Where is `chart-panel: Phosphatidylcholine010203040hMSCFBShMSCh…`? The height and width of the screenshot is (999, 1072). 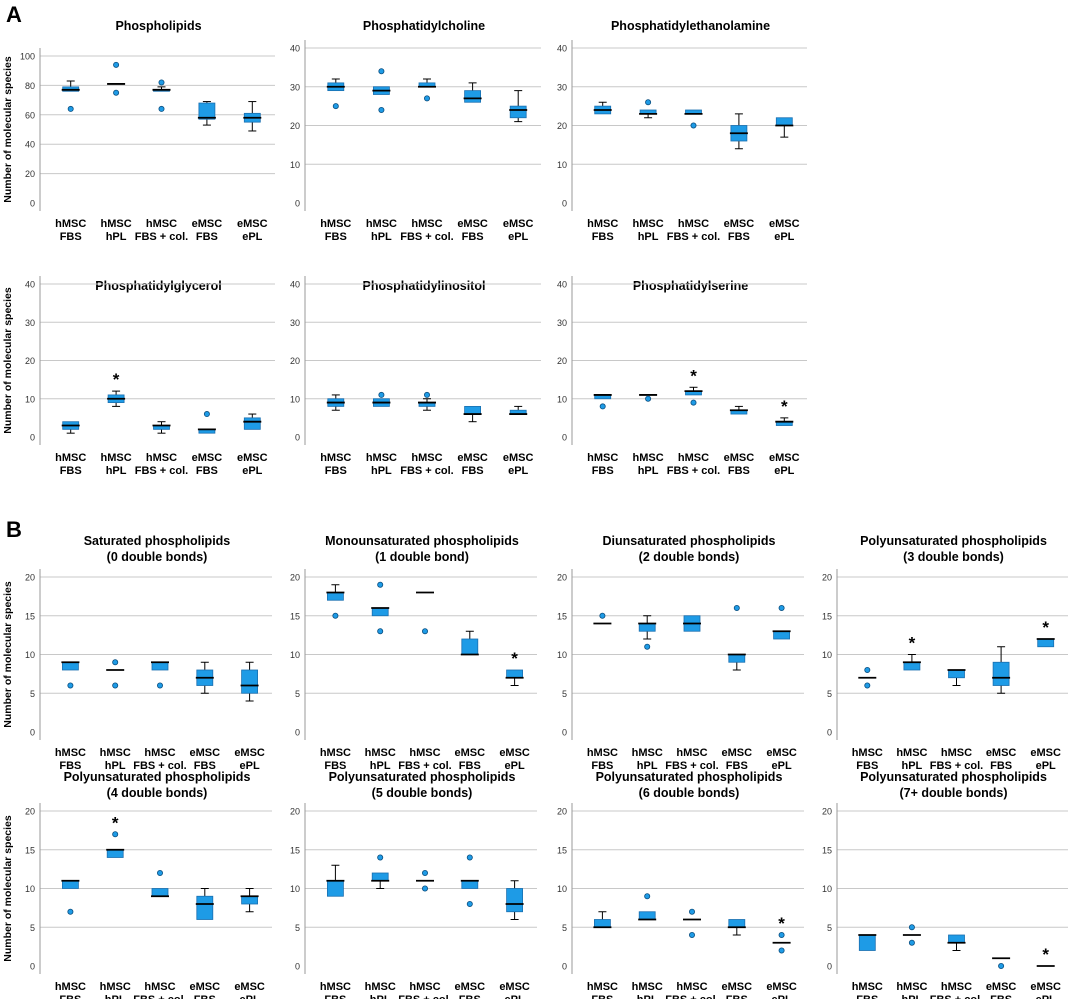
chart-panel: Phosphatidylcholine010203040hMSCFBShMSCh… is located at coordinates (415, 131).